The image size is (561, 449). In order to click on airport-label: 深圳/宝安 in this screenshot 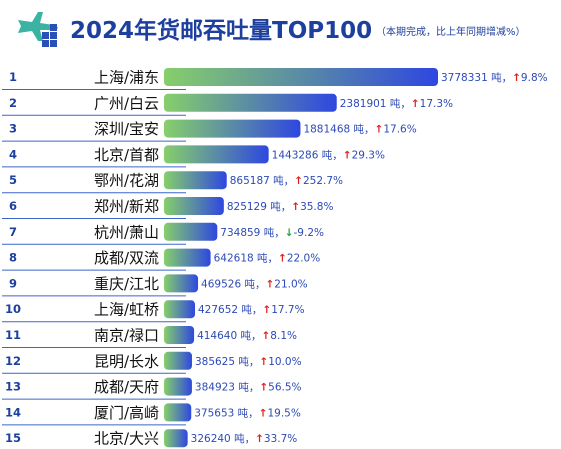, I will do `click(126, 129)`.